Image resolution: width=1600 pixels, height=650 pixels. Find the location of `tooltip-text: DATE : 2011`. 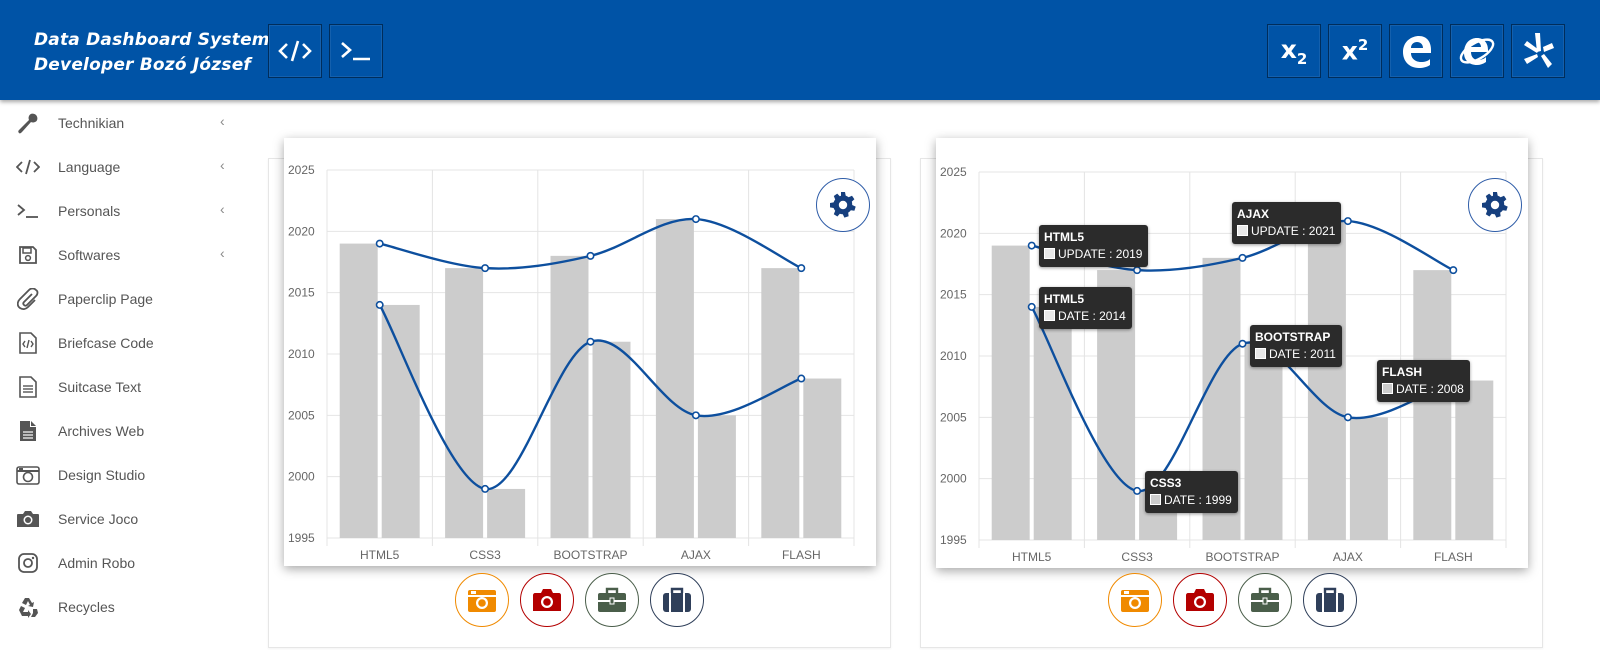

tooltip-text: DATE : 2011 is located at coordinates (1302, 354).